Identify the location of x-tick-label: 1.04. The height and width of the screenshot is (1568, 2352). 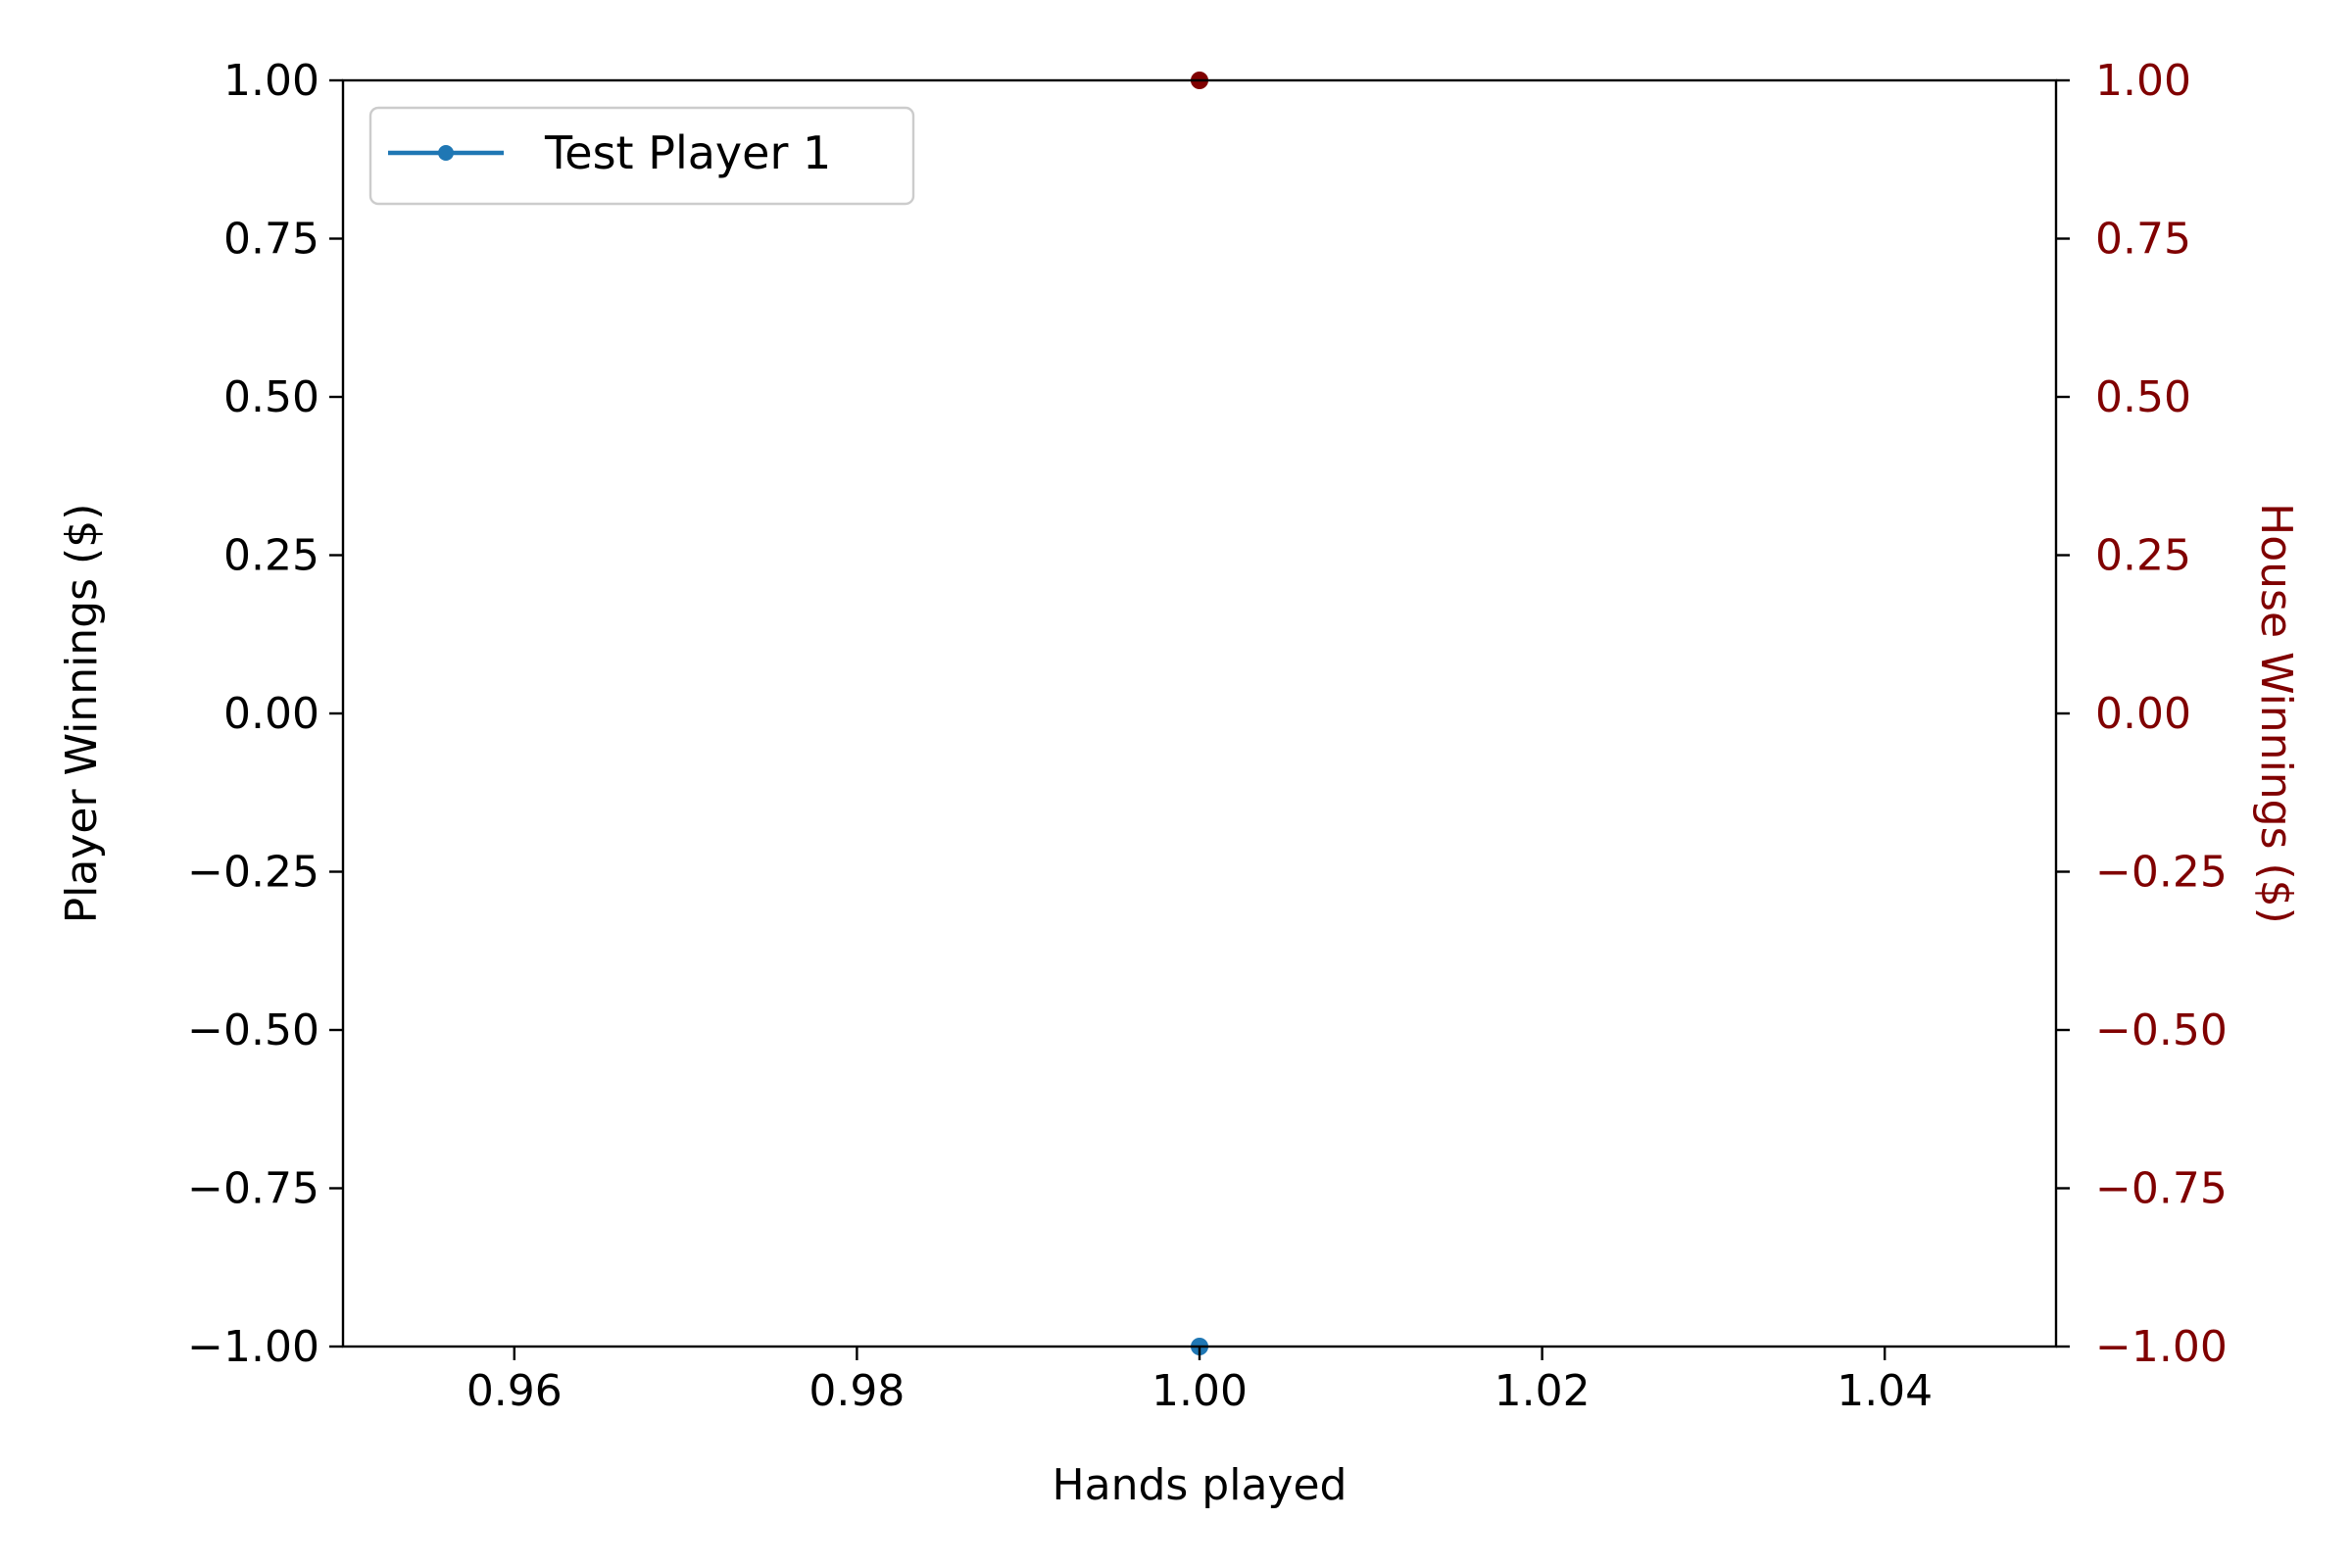
(1885, 1391).